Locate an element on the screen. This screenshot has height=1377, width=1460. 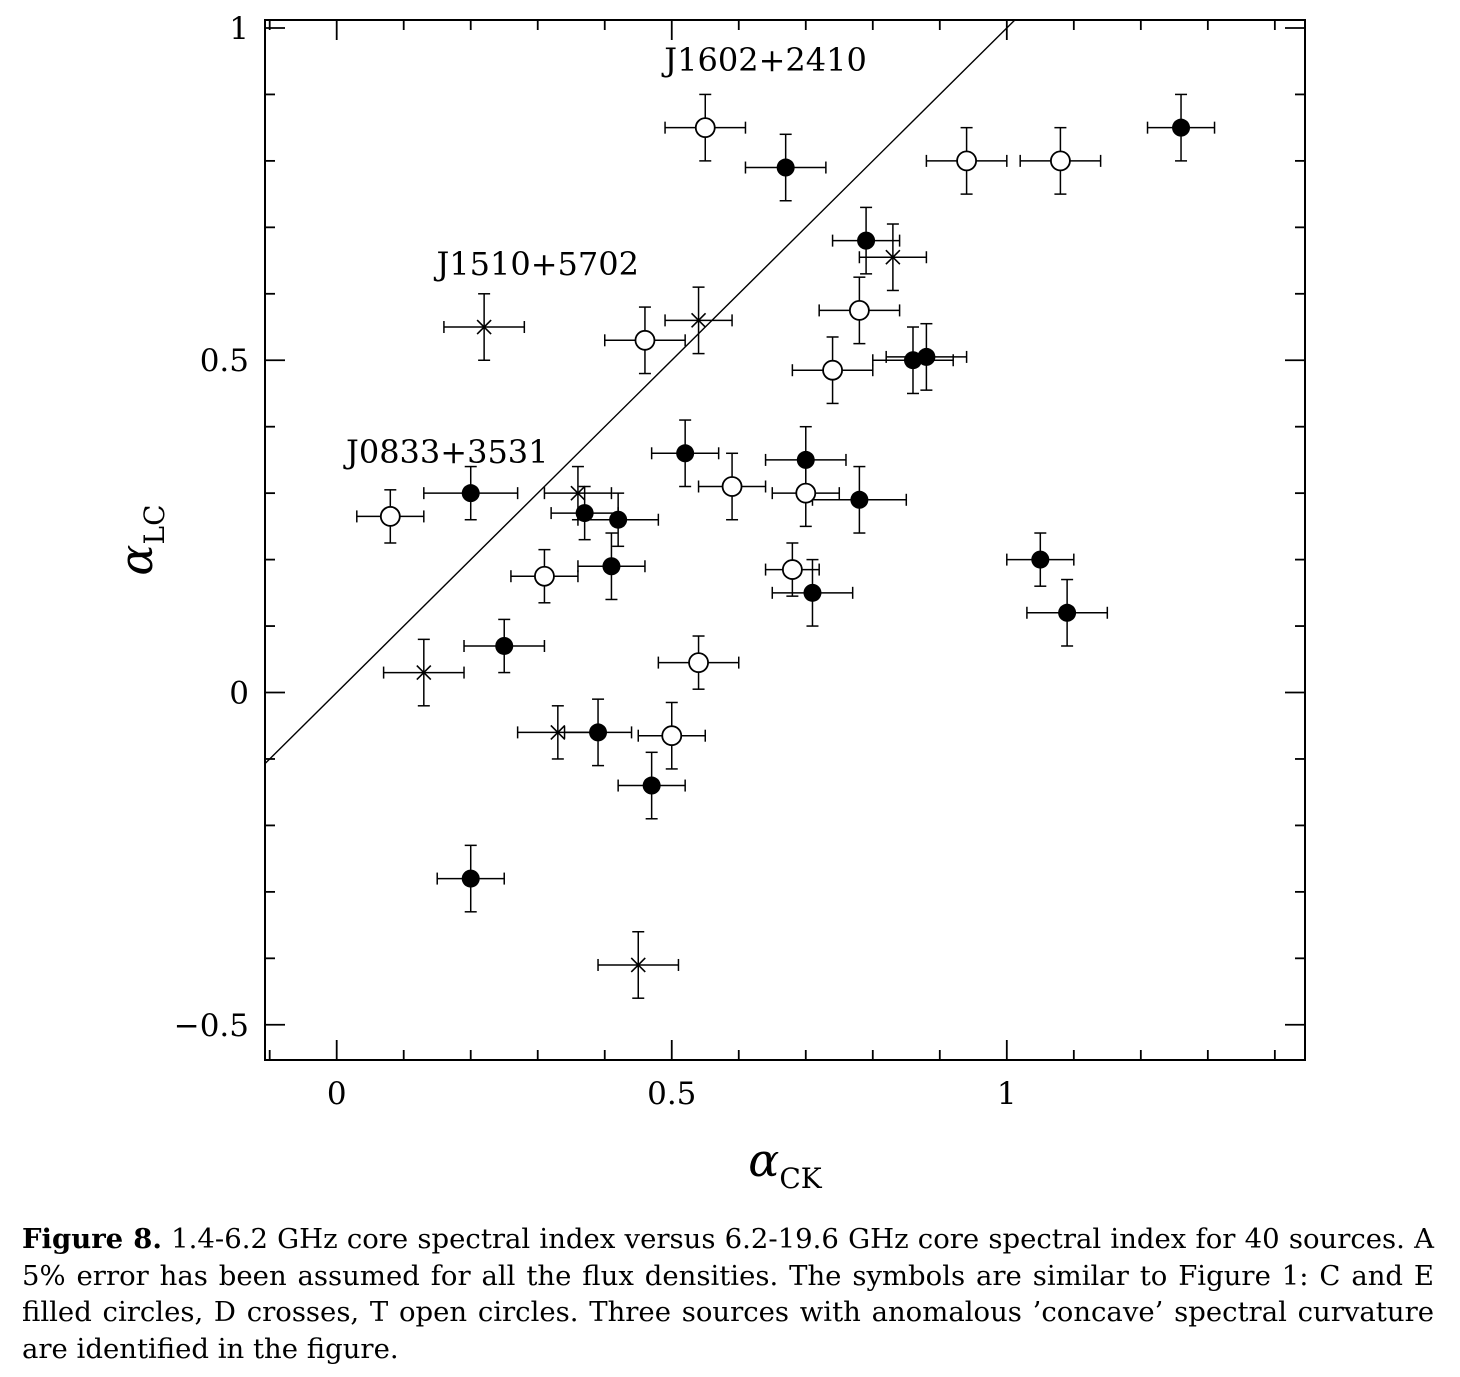
figure-caption-label: Figure 8. is located at coordinates (92, 1239).